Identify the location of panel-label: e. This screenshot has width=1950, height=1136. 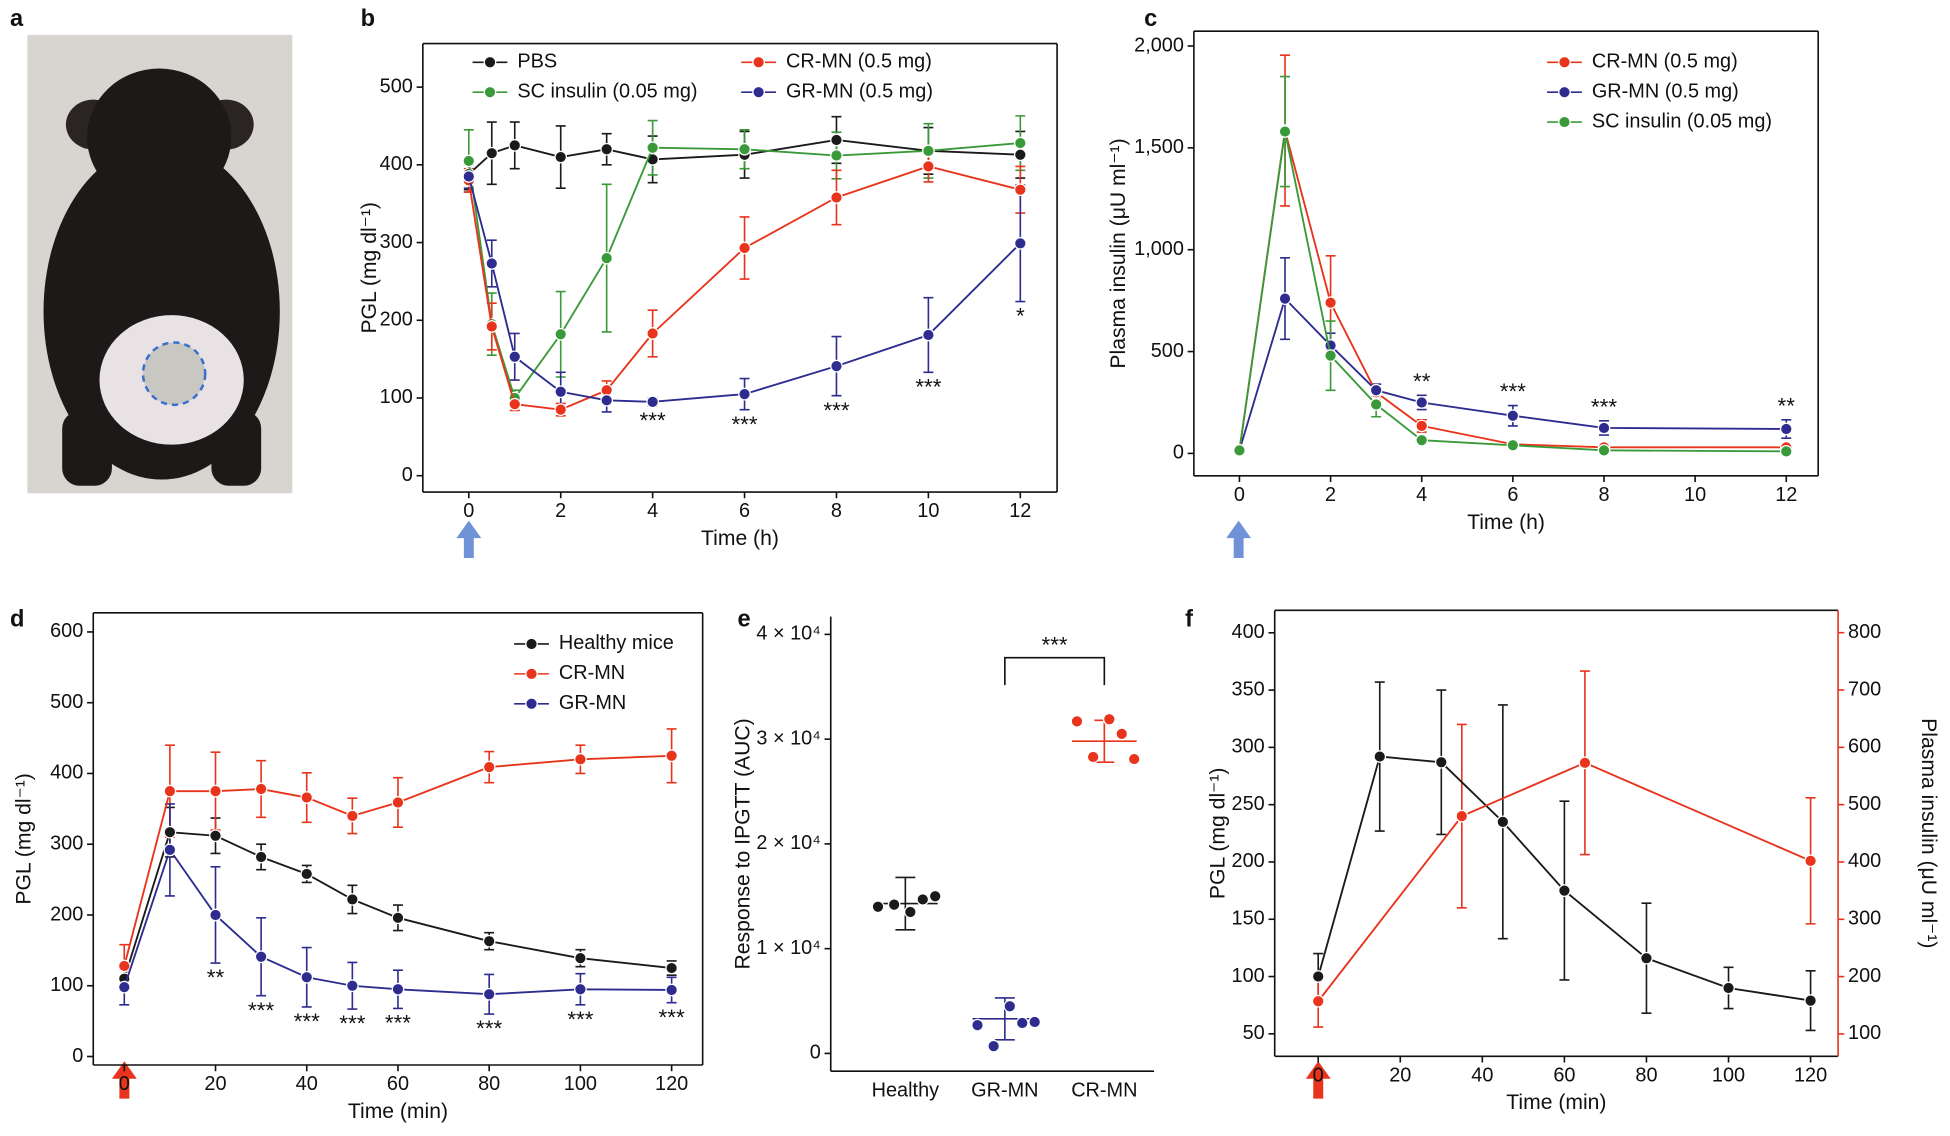
(743, 620).